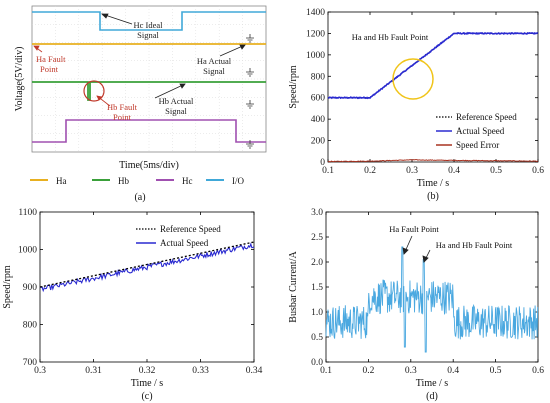  What do you see at coordinates (147, 383) in the screenshot?
I see `c-xlabel: Time / s` at bounding box center [147, 383].